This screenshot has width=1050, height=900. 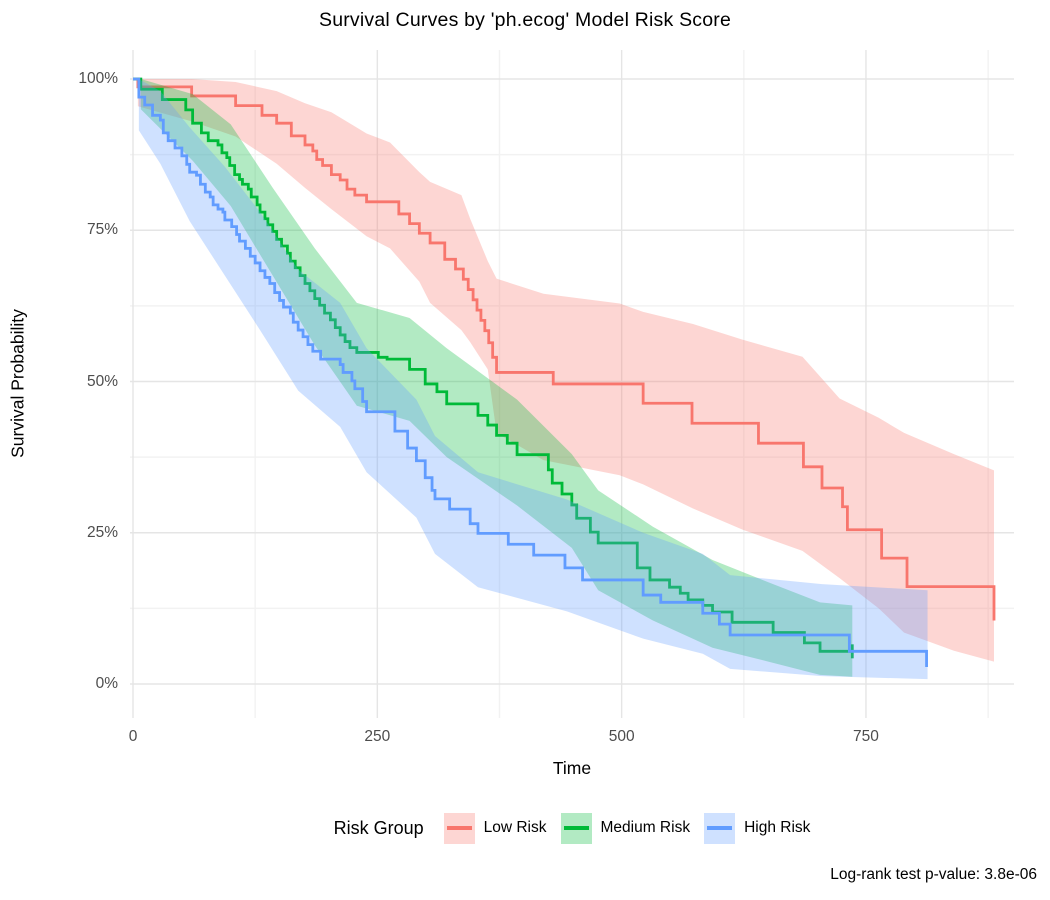 I want to click on low-risk-key-swatch, so click(x=459, y=828).